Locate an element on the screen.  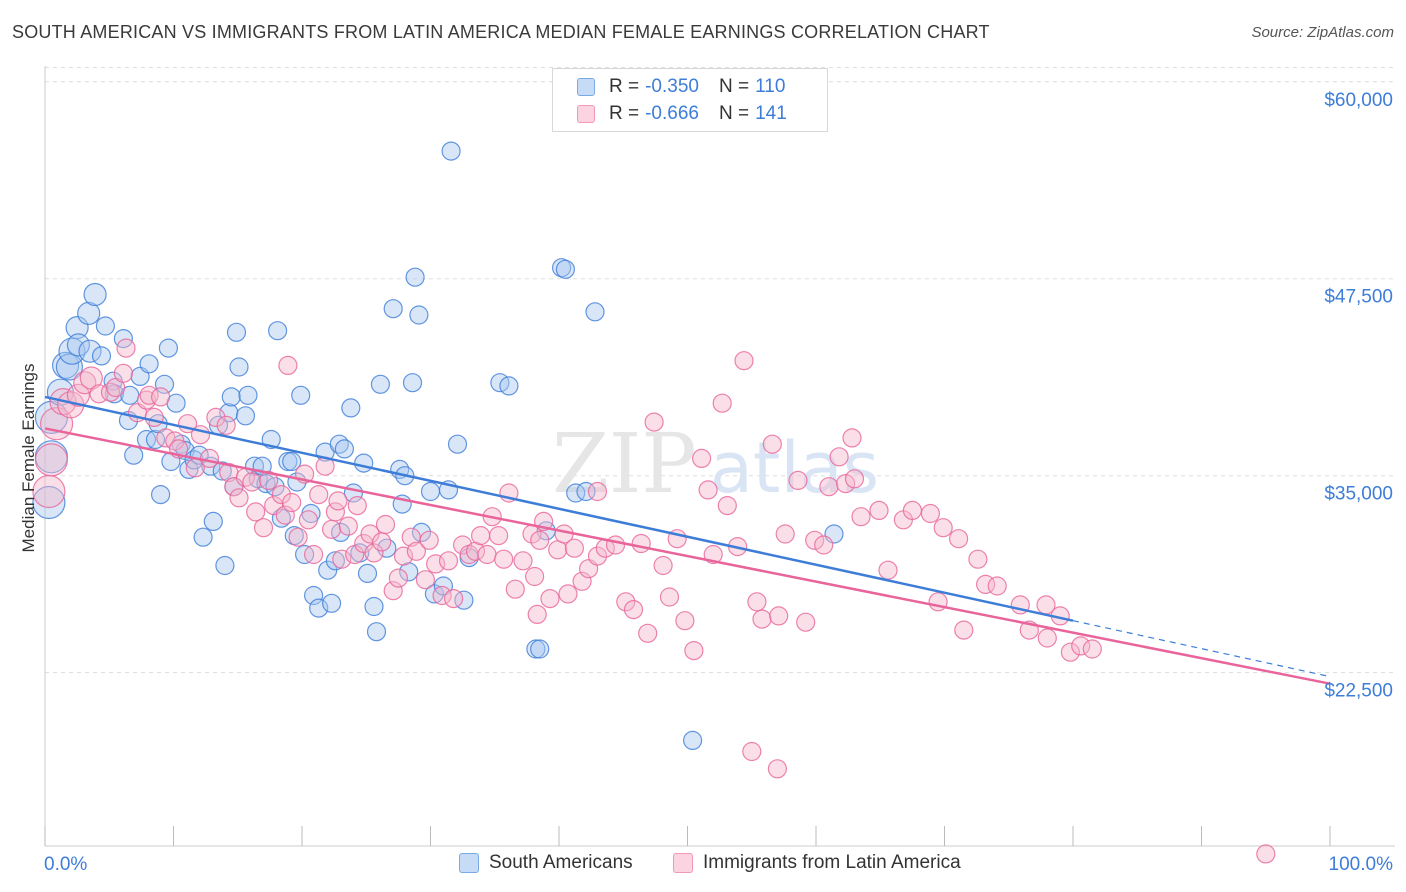
legend-n-value: 141 is located at coordinates (771, 113).